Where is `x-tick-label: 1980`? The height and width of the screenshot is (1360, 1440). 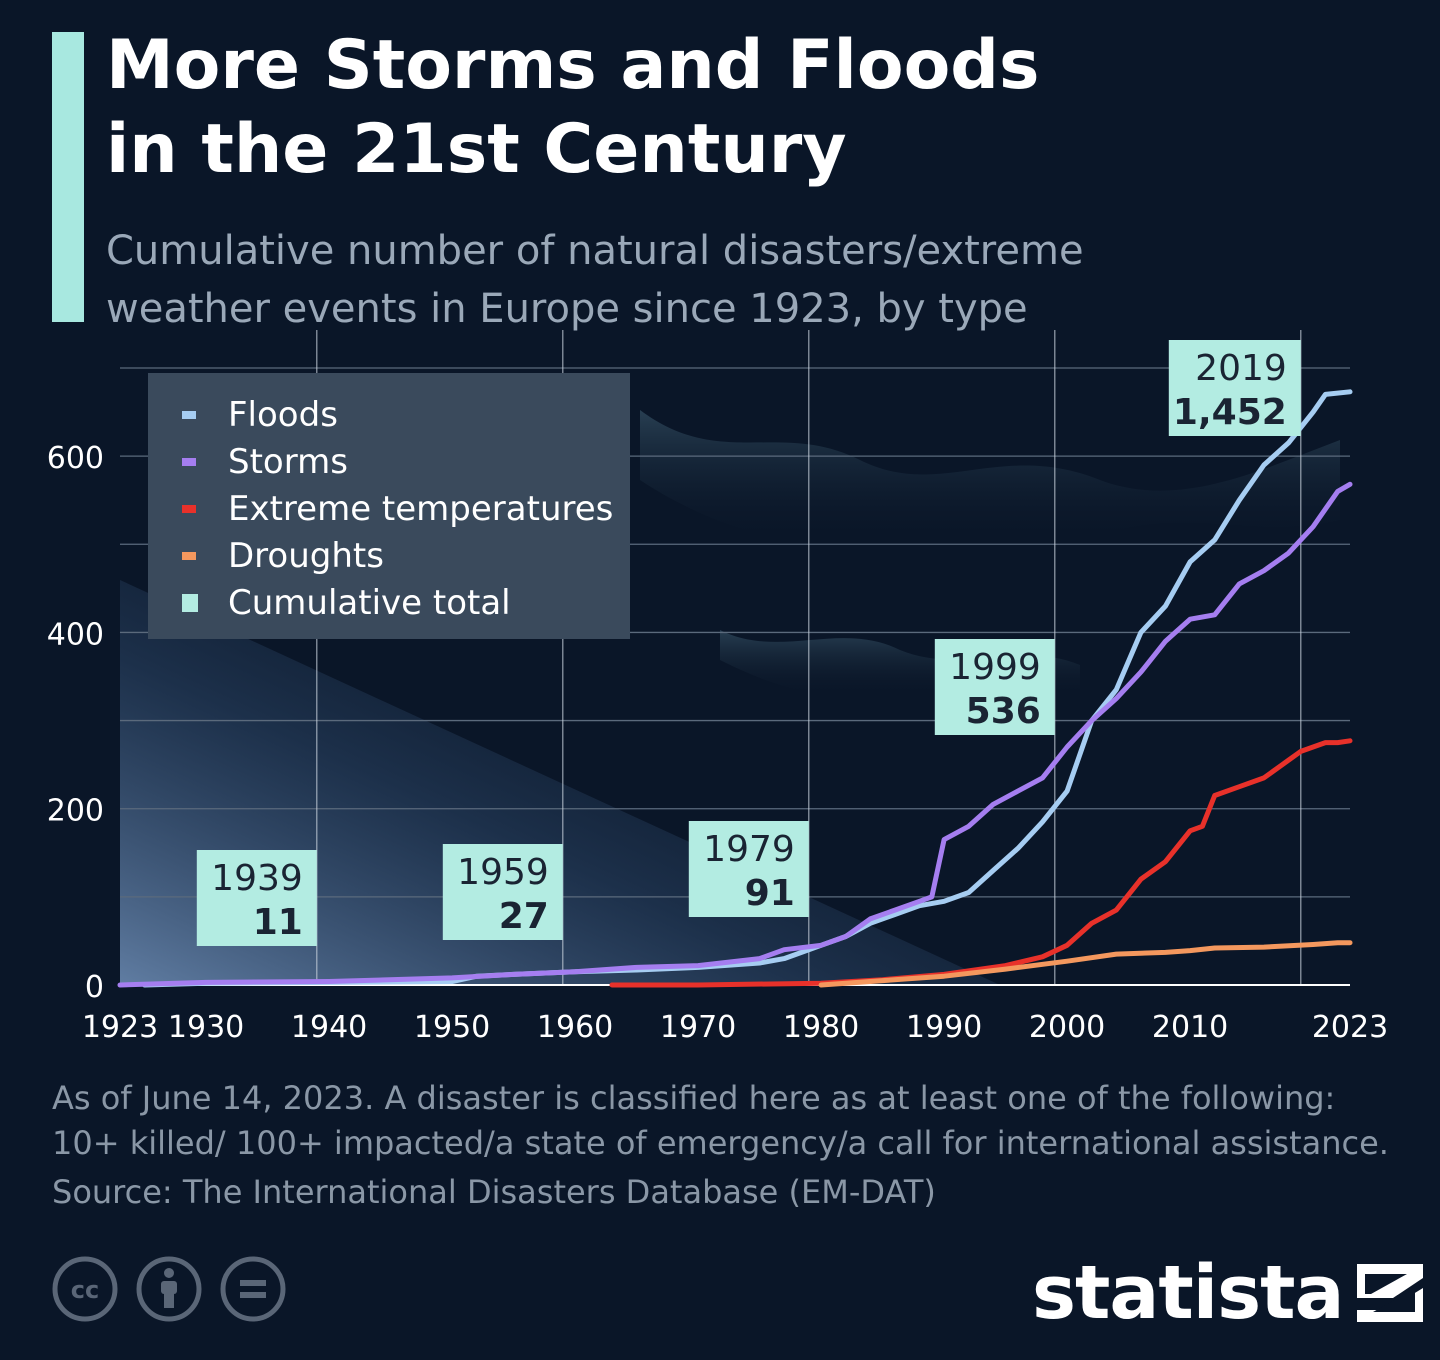
x-tick-label: 1980 is located at coordinates (821, 1027).